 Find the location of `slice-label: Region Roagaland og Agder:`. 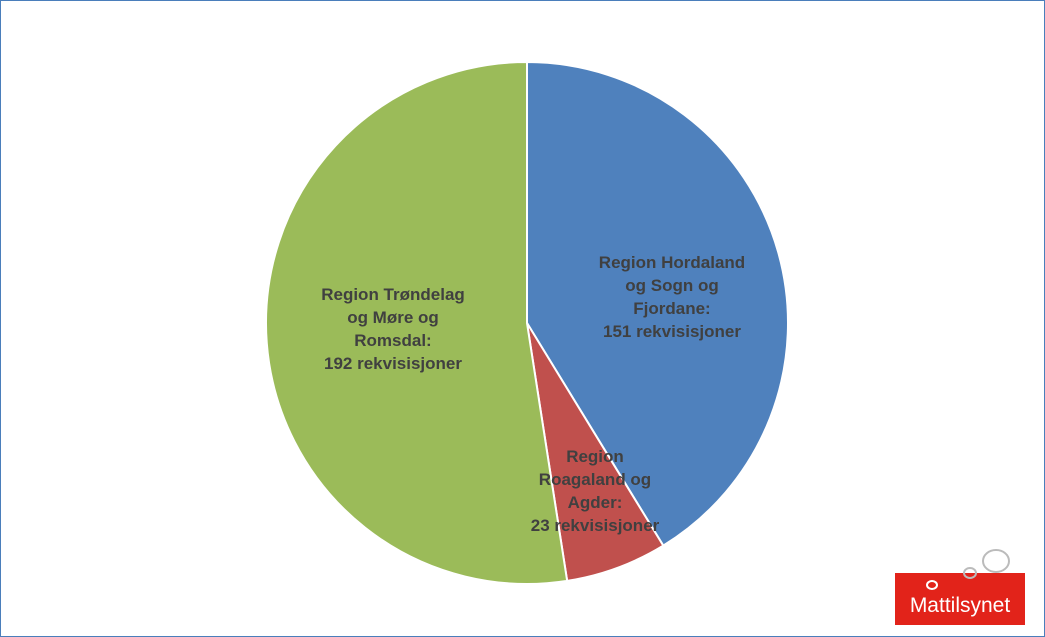

slice-label: Region Roagaland og Agder: is located at coordinates (595, 479).